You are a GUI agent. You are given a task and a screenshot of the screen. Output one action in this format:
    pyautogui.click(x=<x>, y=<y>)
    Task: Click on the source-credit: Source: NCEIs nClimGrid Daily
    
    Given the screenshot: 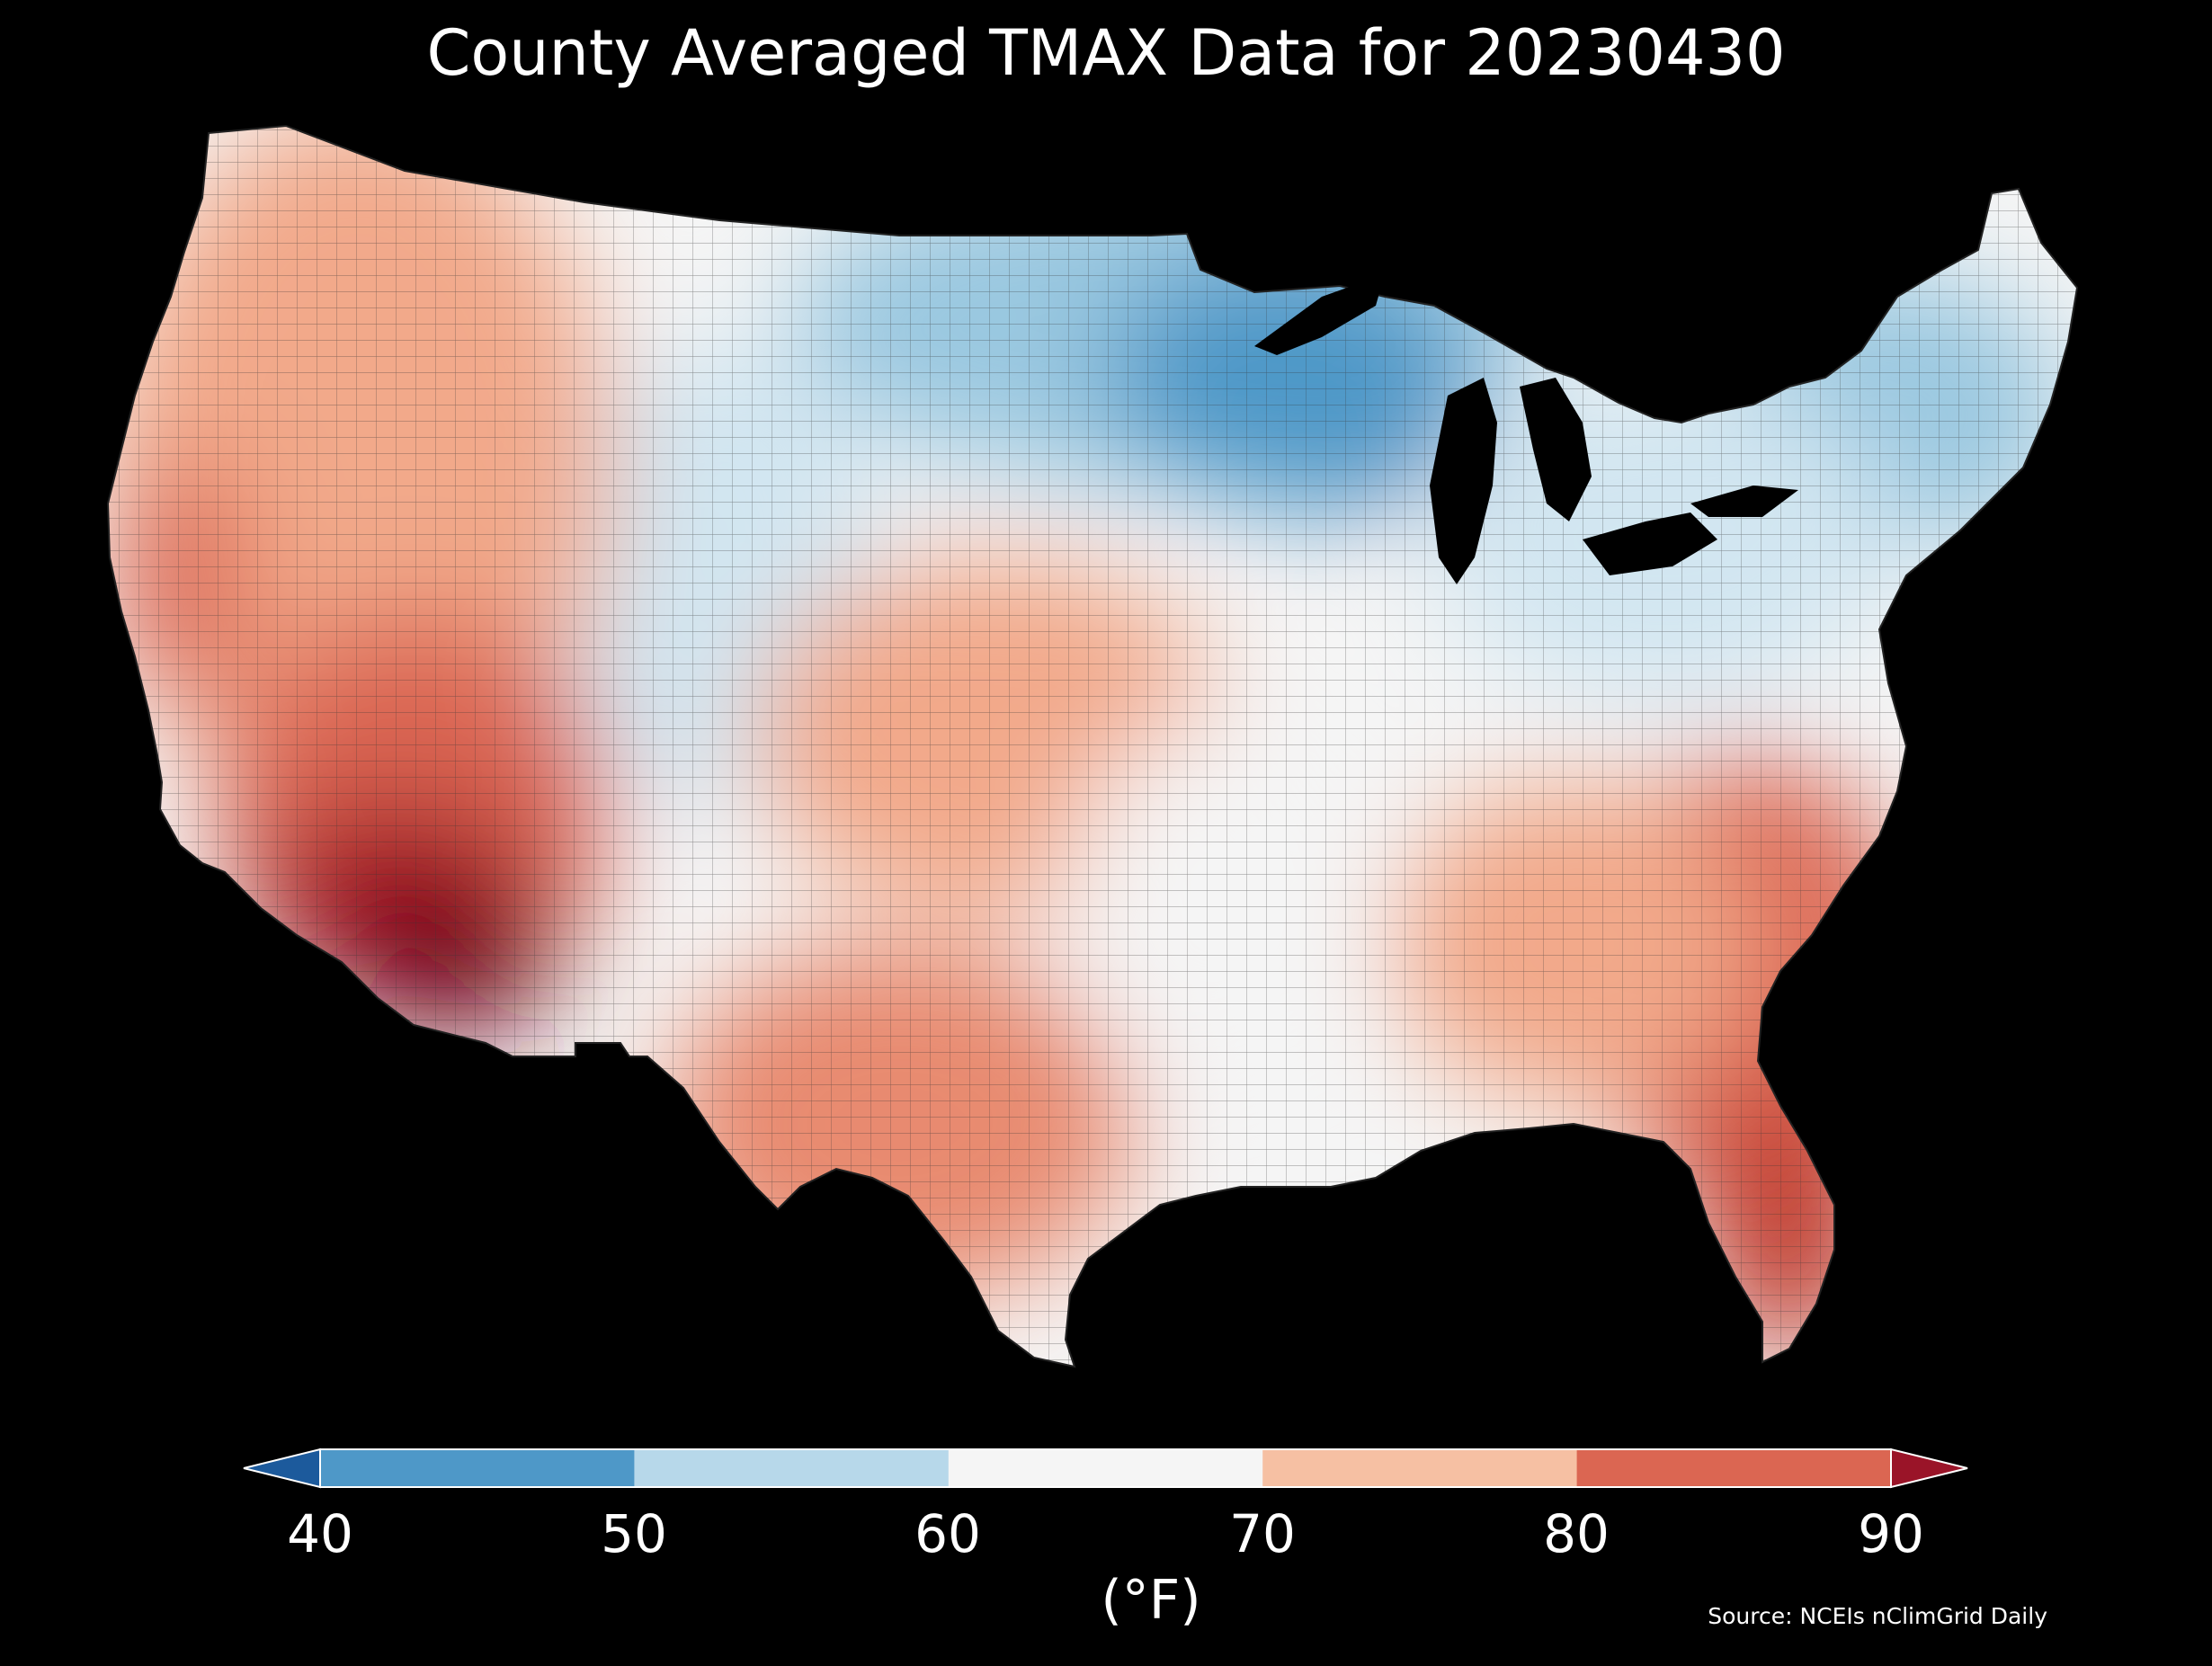 What is the action you would take?
    pyautogui.click(x=1877, y=1616)
    